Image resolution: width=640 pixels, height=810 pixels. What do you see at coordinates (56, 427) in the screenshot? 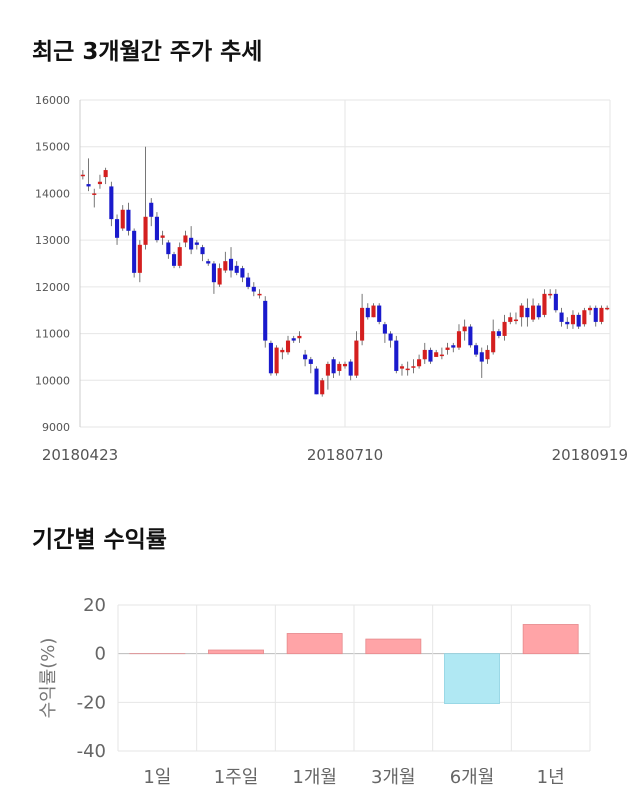
I see `price-y-tick-label: 9000` at bounding box center [56, 427].